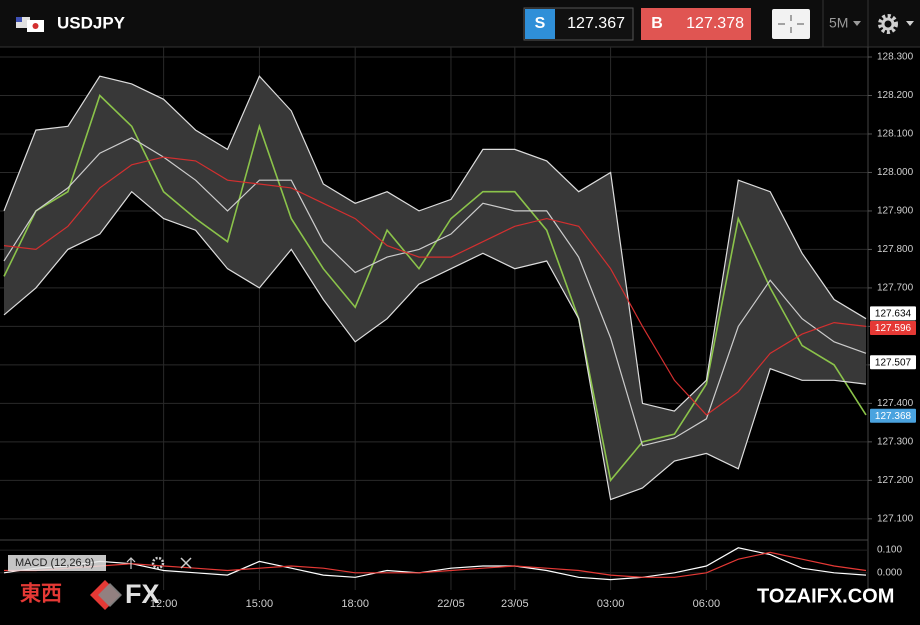 This screenshot has height=625, width=920. Describe the element at coordinates (895, 95) in the screenshot. I see `y-tick-label: 128.200` at that location.